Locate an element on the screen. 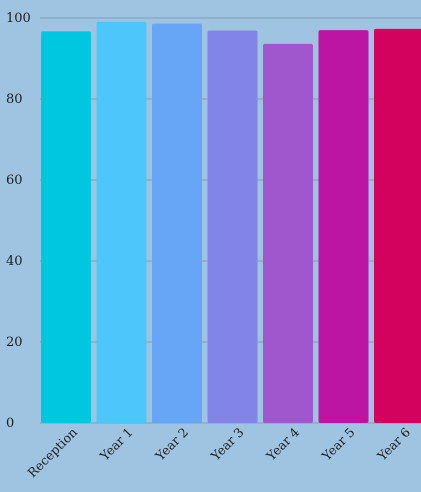 This screenshot has width=421, height=492. y-tick-label: 0 is located at coordinates (10, 423).